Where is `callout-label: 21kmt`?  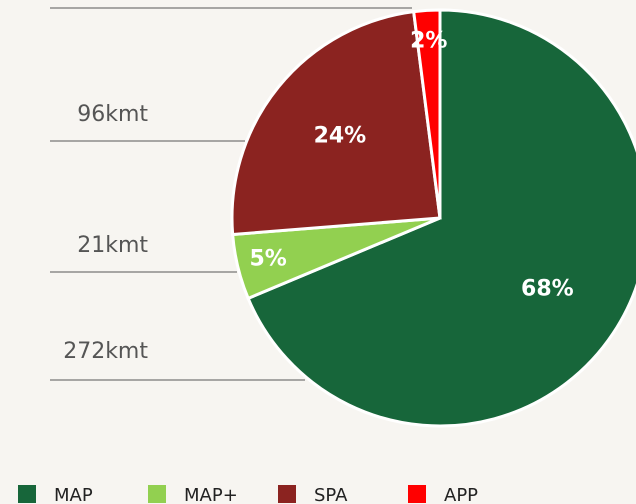 callout-label: 21kmt is located at coordinates (112, 245).